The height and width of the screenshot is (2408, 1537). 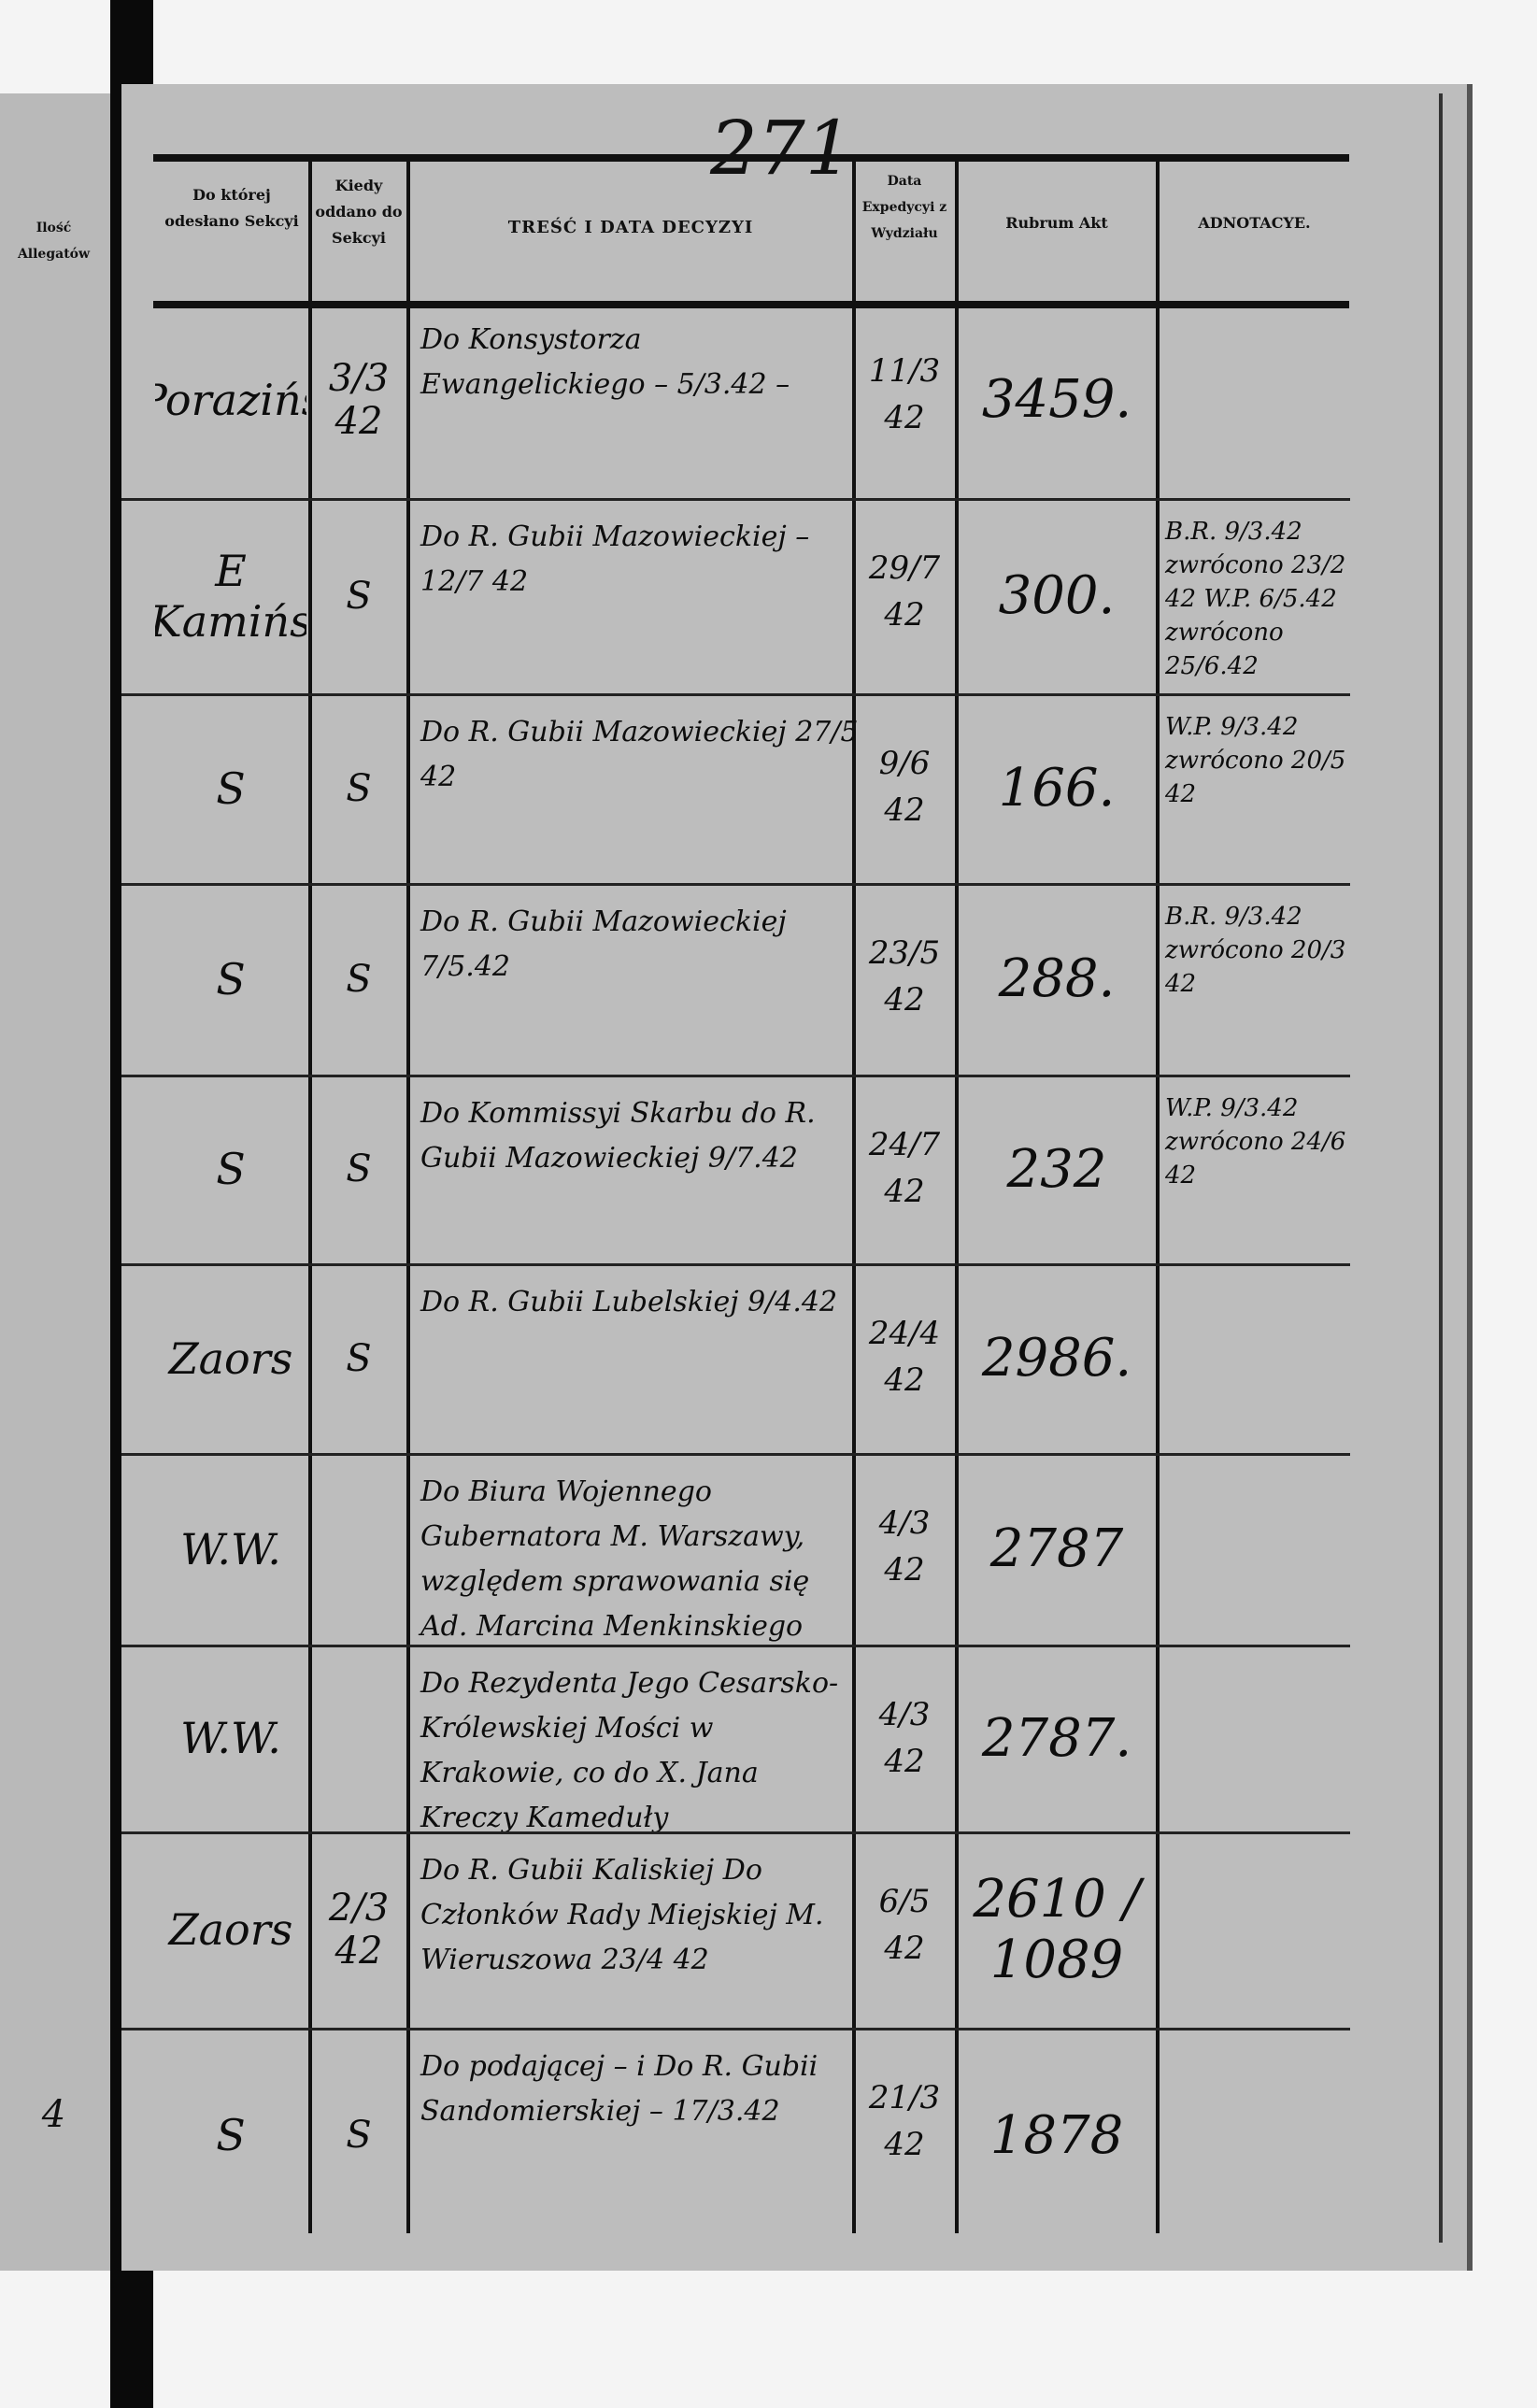 What do you see at coordinates (904, 976) in the screenshot?
I see `expedition-cell: 23/5 42` at bounding box center [904, 976].